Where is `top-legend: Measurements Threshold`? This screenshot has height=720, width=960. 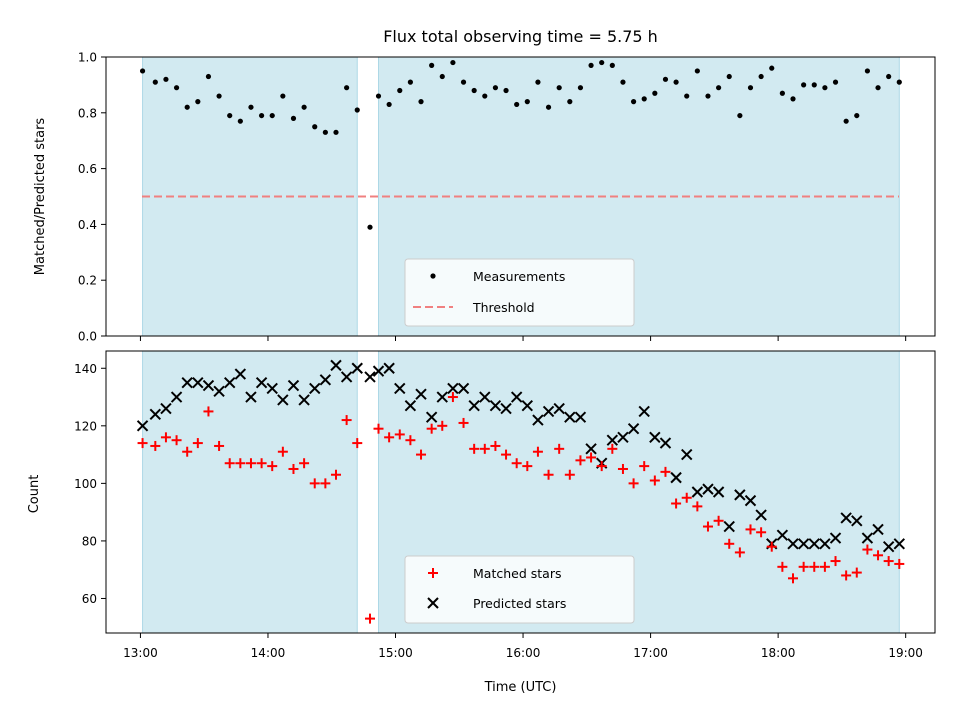
top-legend: Measurements Threshold is located at coordinates (519, 292).